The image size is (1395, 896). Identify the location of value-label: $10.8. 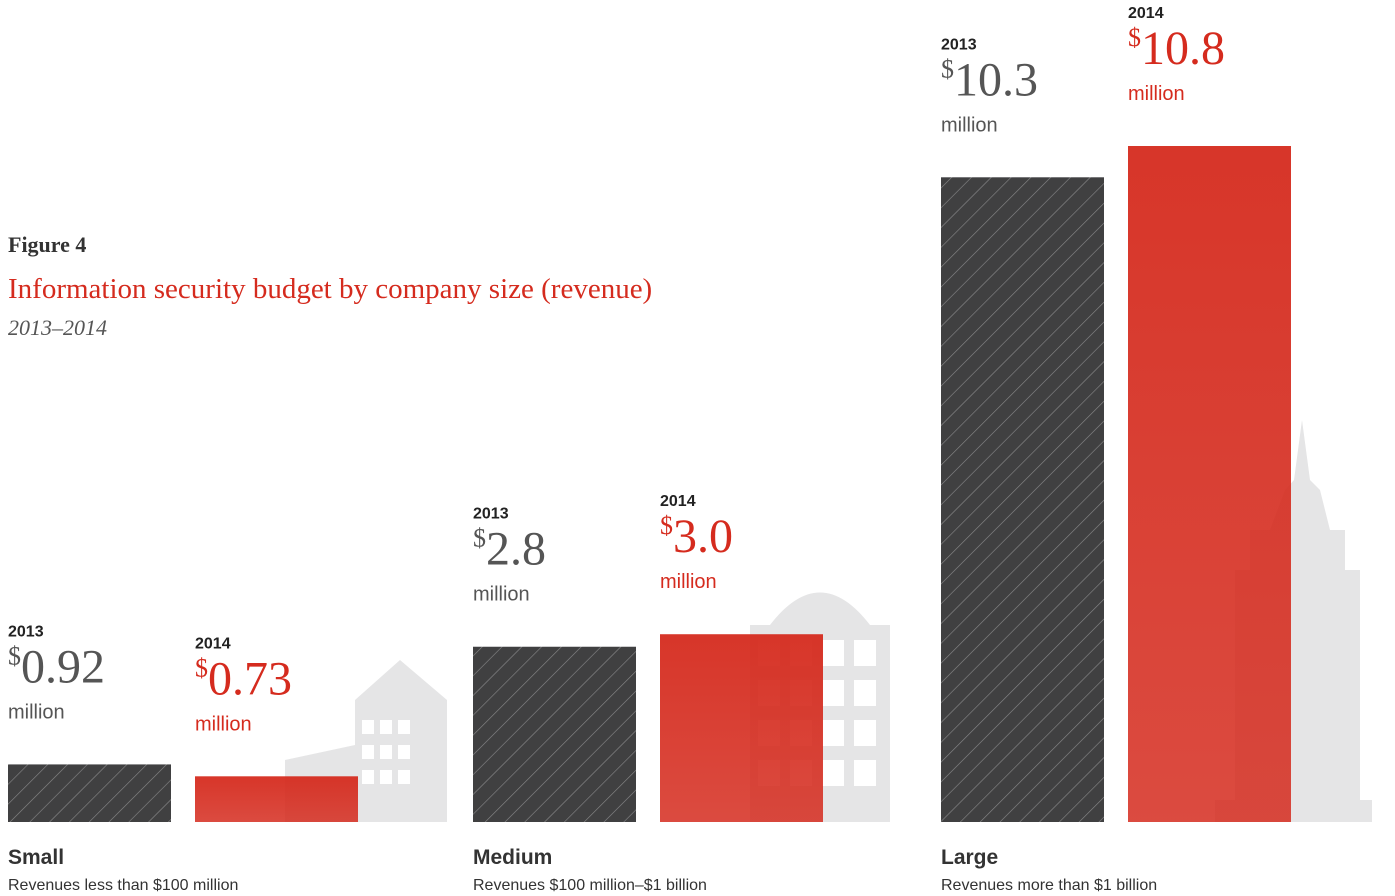
(1176, 48).